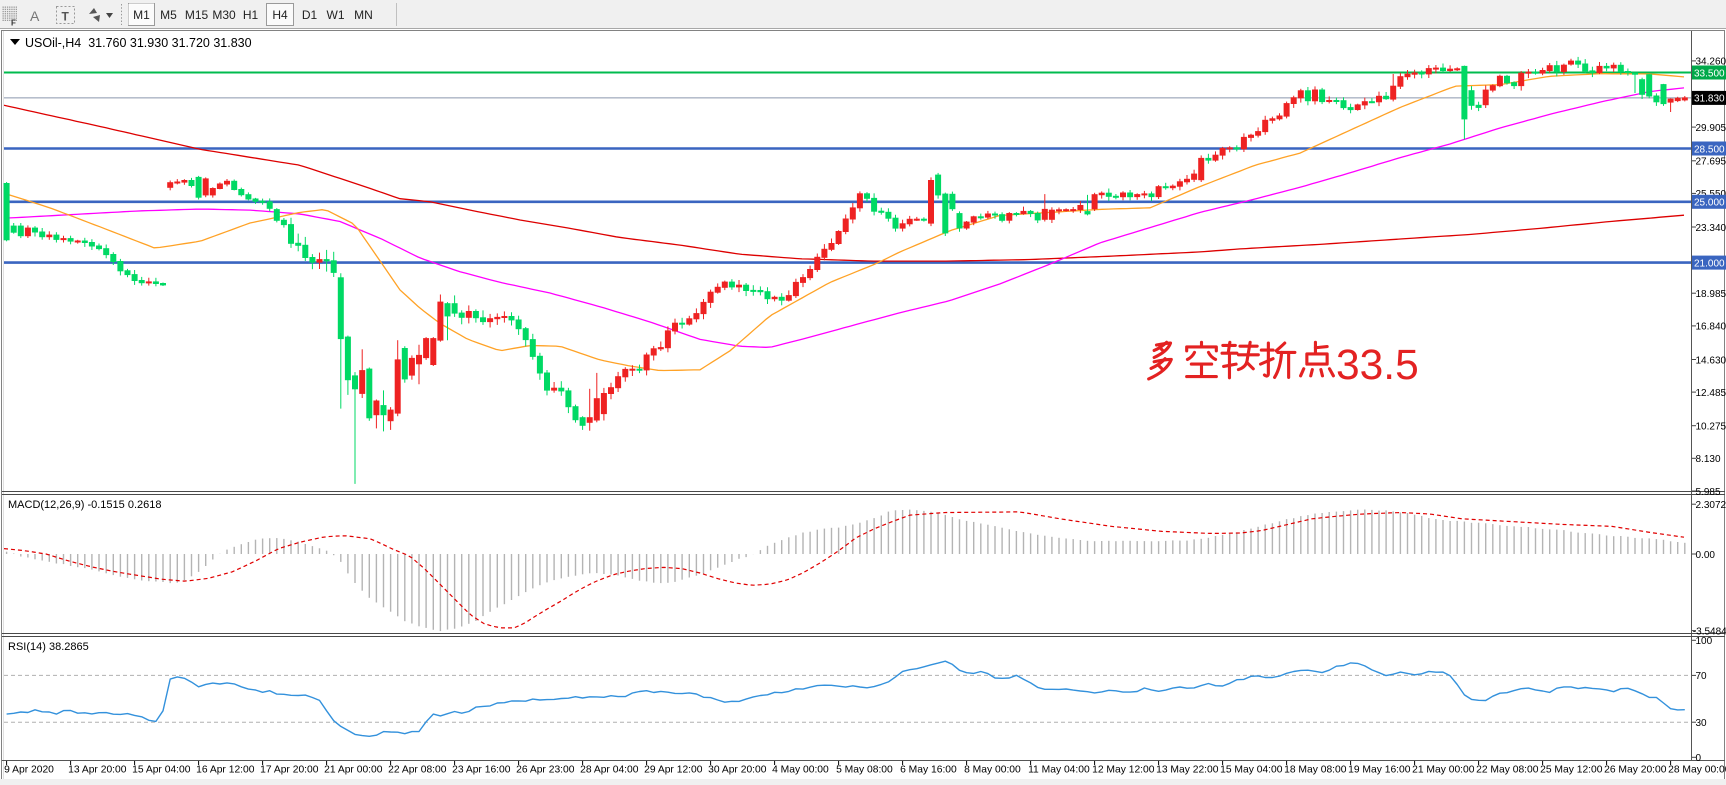 This screenshot has height=785, width=1726. I want to click on svg-text: T, so click(66, 17).